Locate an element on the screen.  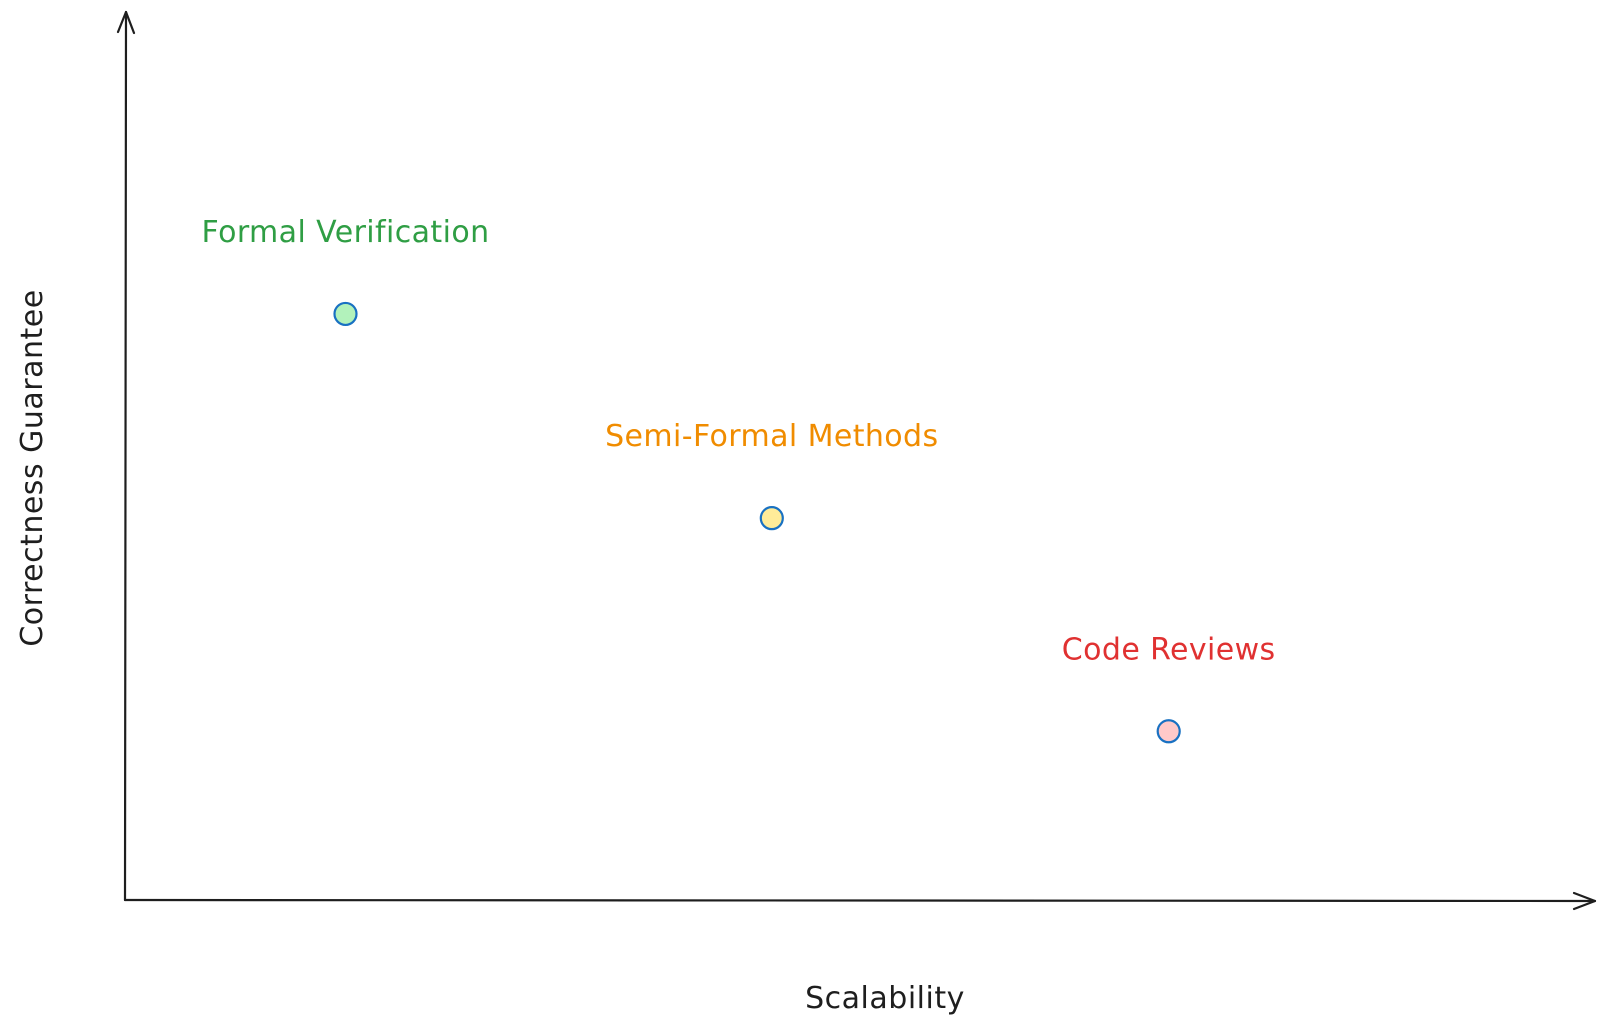
y-axis-line is located at coordinates (125, 456).